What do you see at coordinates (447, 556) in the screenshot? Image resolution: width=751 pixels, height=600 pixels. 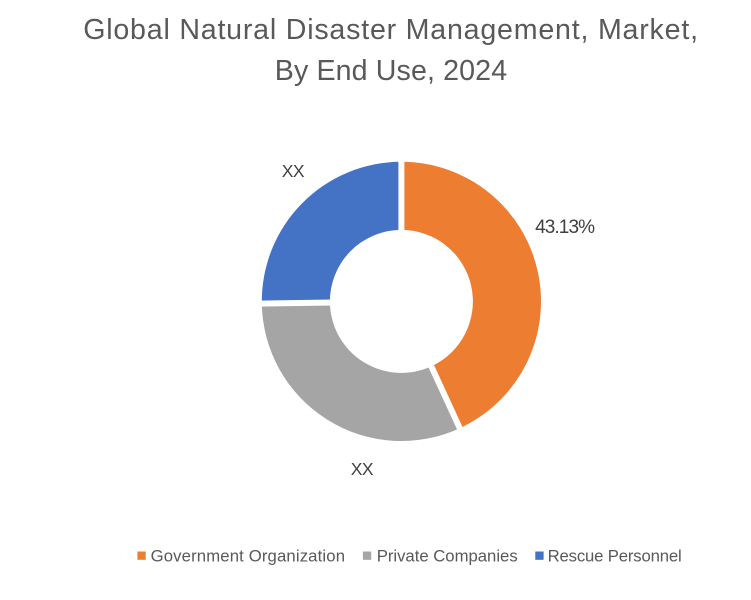 I see `svg-text: Private Companies` at bounding box center [447, 556].